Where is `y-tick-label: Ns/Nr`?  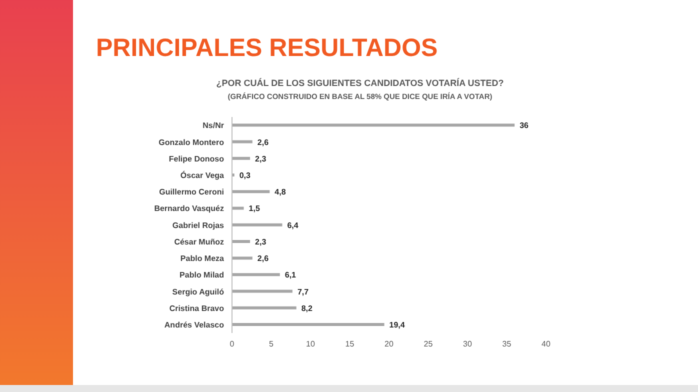 y-tick-label: Ns/Nr is located at coordinates (213, 125).